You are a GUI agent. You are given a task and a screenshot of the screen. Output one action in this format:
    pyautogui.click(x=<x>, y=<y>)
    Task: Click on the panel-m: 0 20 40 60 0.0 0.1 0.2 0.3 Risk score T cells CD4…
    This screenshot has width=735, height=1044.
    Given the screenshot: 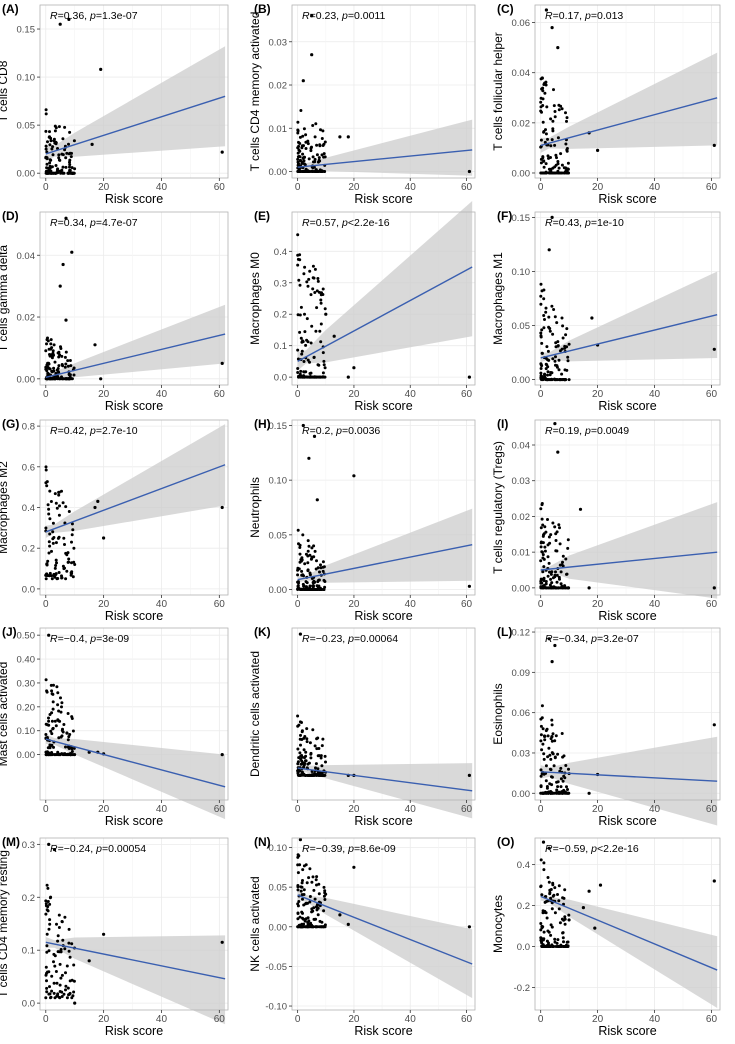 What is the action you would take?
    pyautogui.click(x=114, y=936)
    